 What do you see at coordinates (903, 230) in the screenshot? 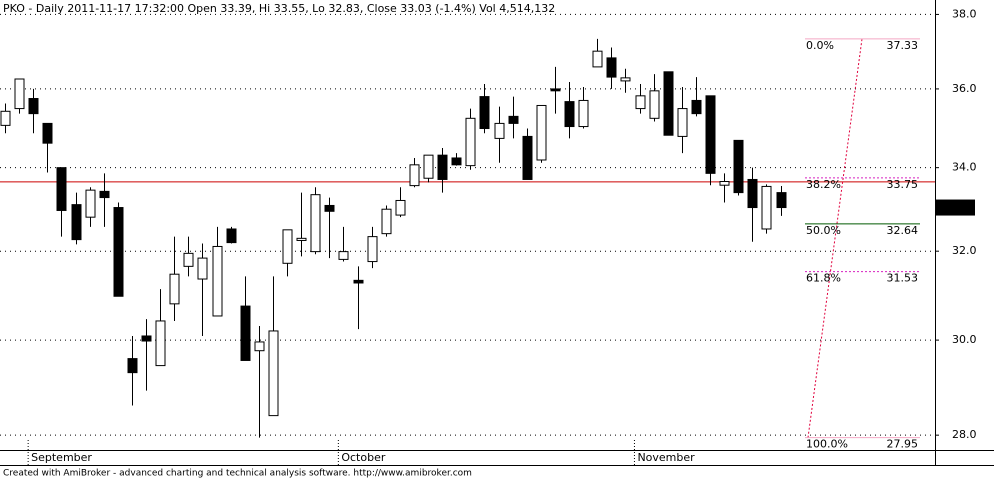
I see `fib-value: 32.64` at bounding box center [903, 230].